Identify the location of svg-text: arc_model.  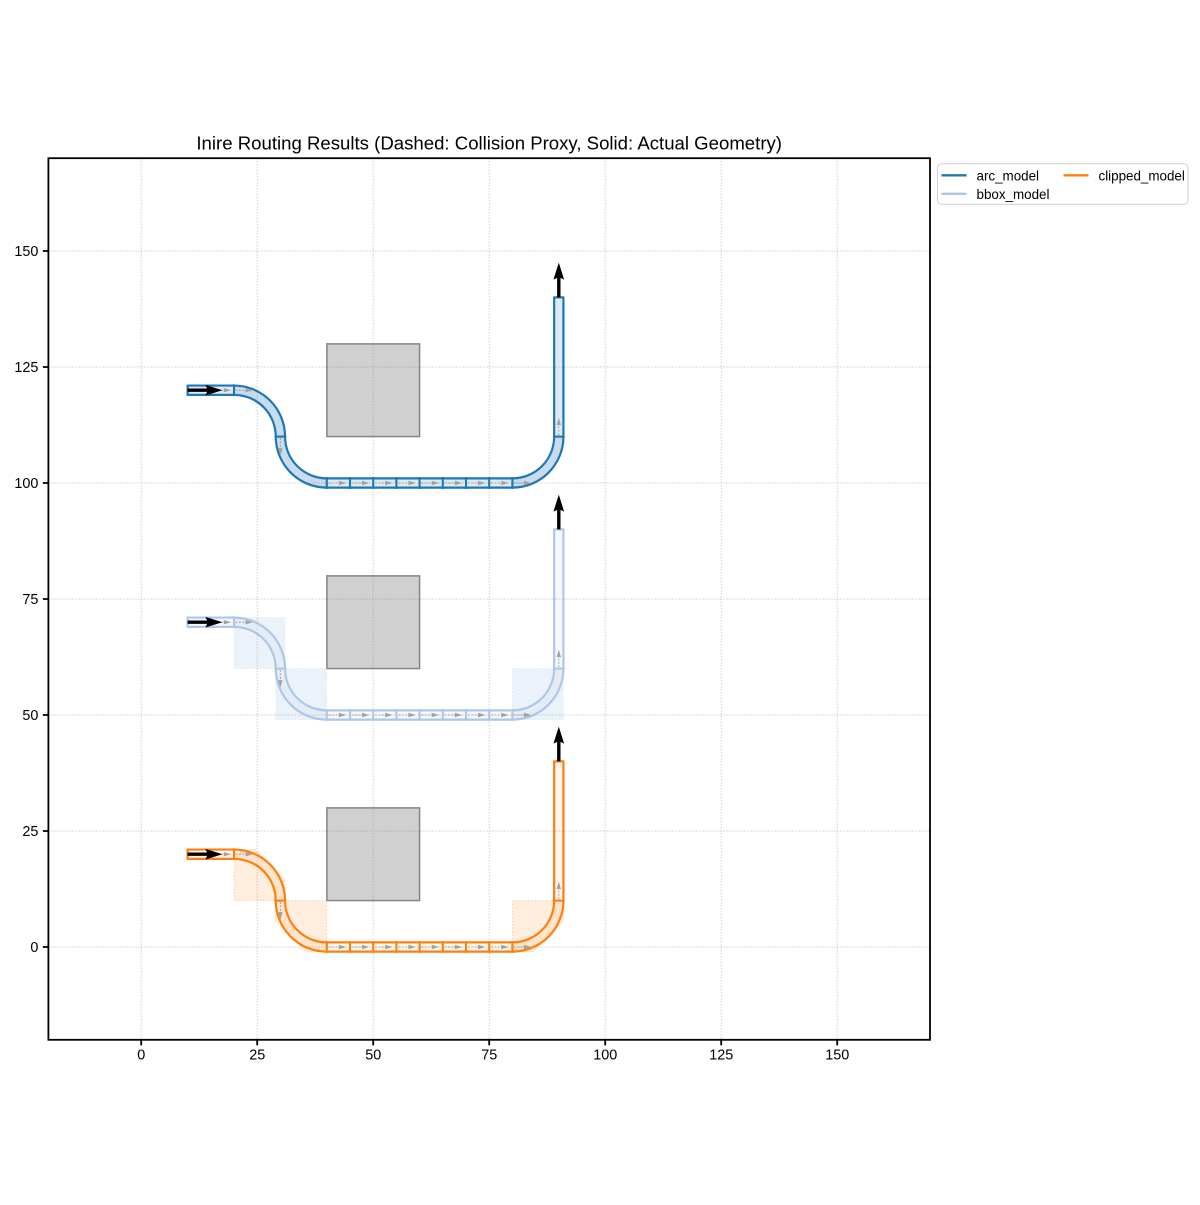
(1008, 175).